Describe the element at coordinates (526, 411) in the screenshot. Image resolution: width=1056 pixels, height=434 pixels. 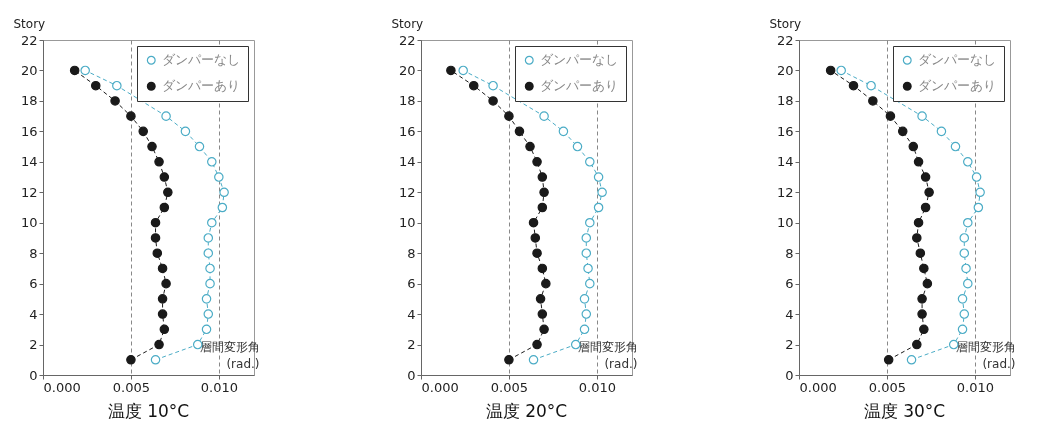
I see `text: 温度 20°C` at that location.